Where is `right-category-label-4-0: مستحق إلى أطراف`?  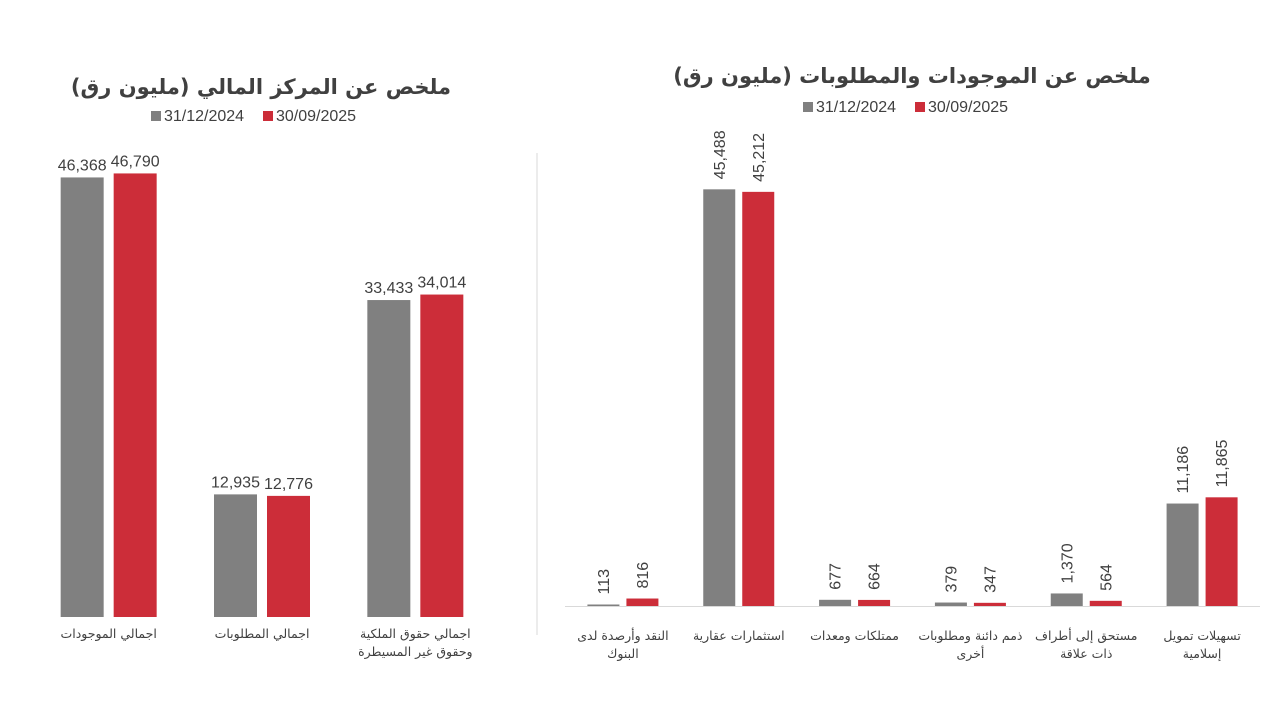 right-category-label-4-0: مستحق إلى أطراف is located at coordinates (1086, 635).